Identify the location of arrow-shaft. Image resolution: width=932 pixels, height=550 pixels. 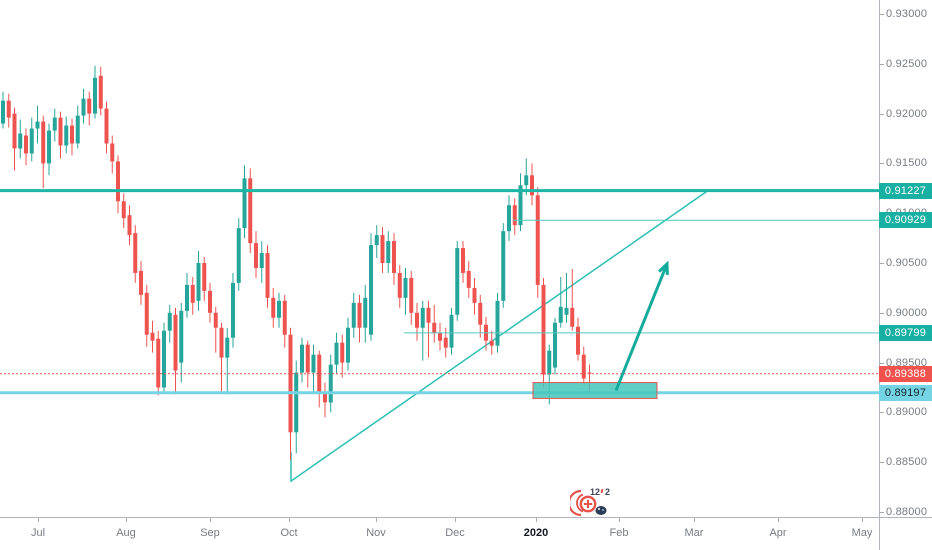
(641, 327).